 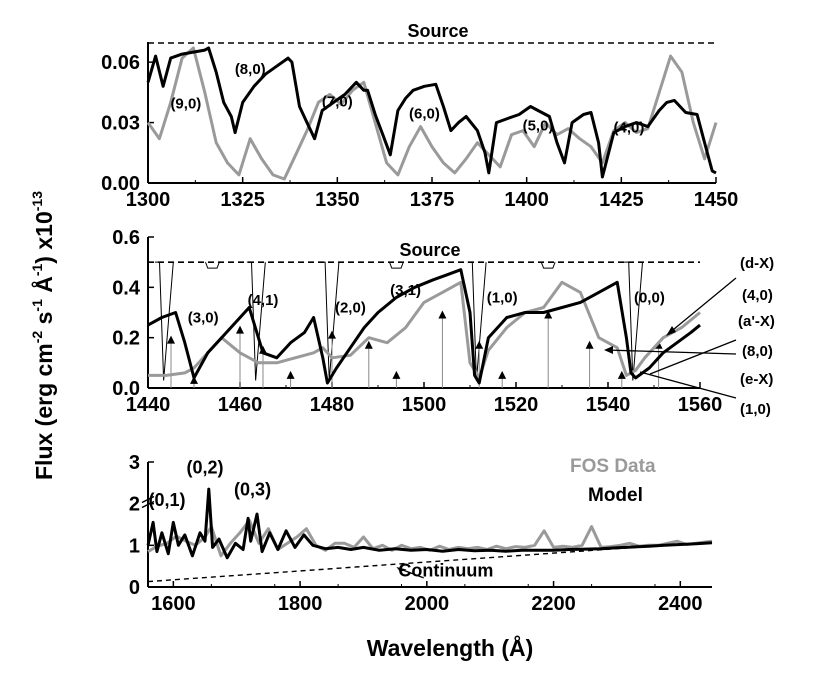 I want to click on y-tick-label: 0.00, so click(x=120, y=184).